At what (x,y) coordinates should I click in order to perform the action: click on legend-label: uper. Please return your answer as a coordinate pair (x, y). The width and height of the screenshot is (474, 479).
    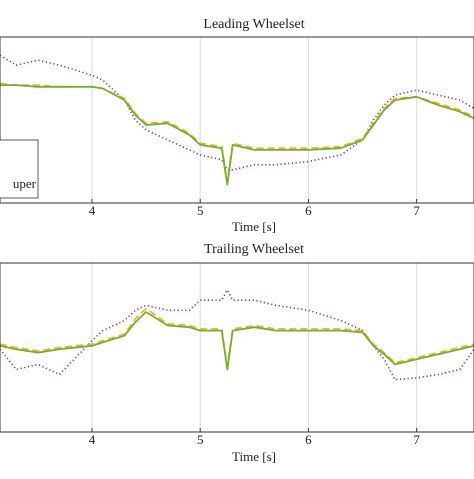
    Looking at the image, I should click on (25, 183).